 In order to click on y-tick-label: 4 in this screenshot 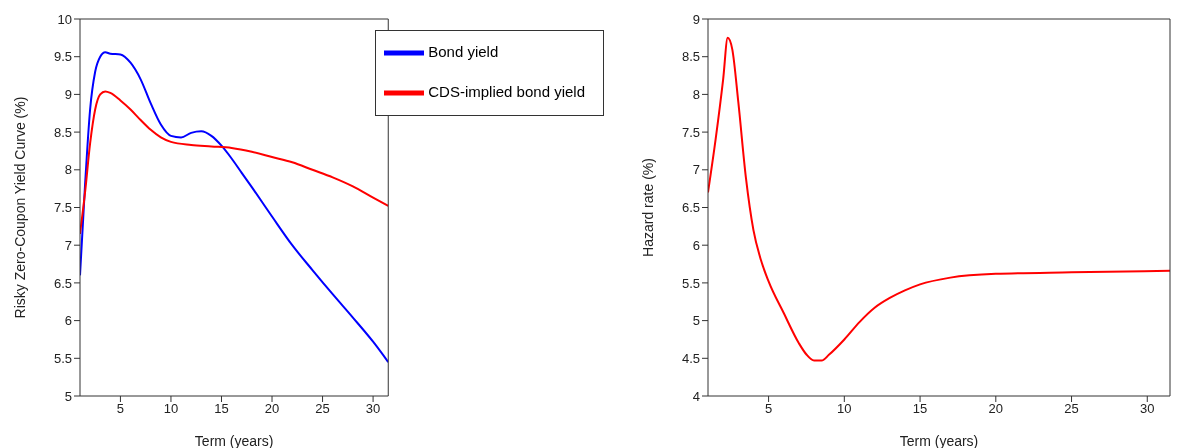, I will do `click(696, 396)`.